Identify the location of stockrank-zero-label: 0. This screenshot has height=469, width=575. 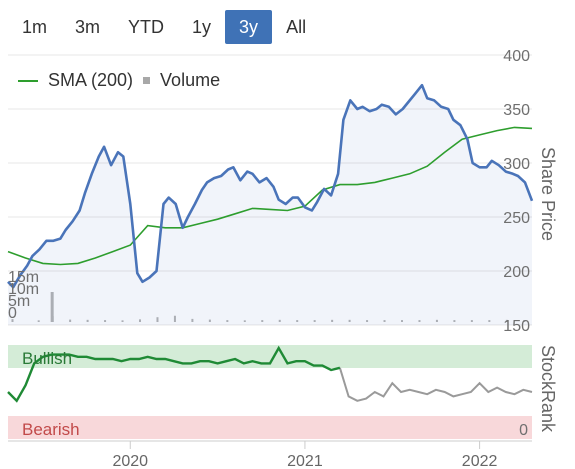
(523, 430).